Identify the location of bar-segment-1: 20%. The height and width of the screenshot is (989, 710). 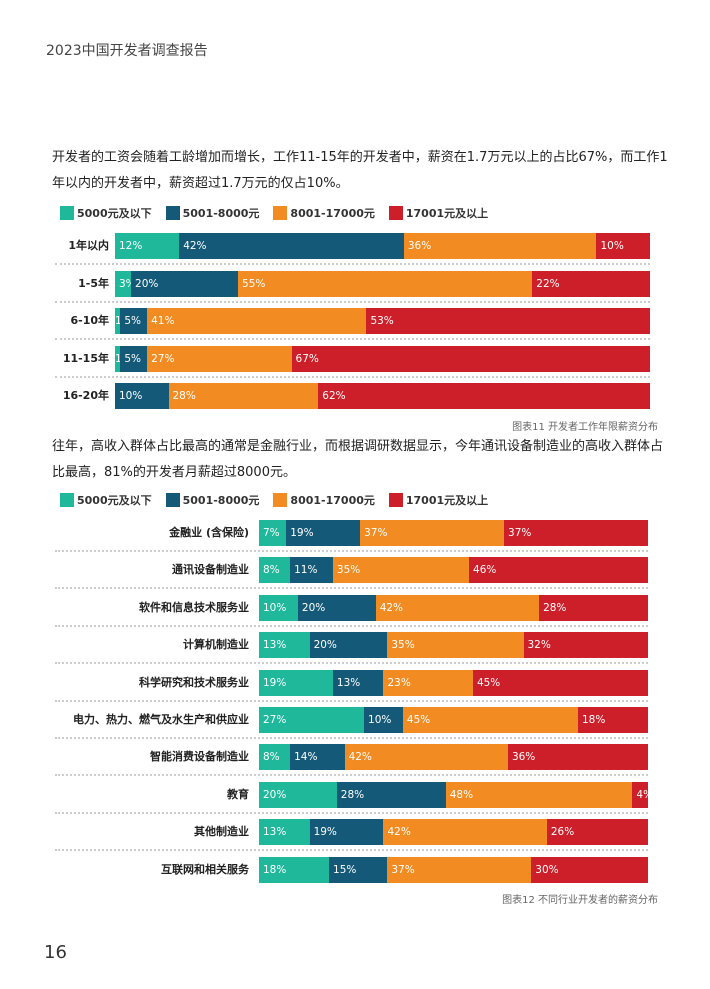
(298, 794).